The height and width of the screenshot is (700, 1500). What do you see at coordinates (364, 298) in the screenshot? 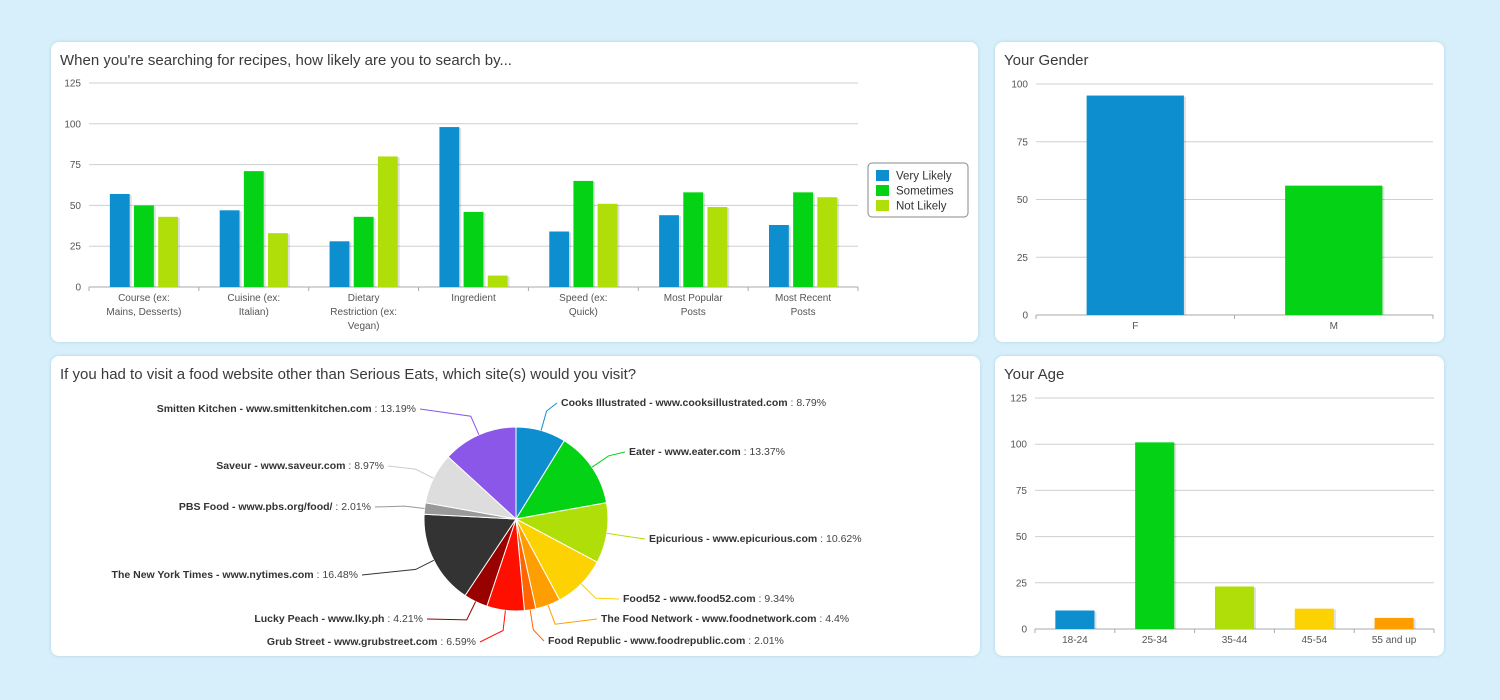
I see `x-tick-label: Dietary` at bounding box center [364, 298].